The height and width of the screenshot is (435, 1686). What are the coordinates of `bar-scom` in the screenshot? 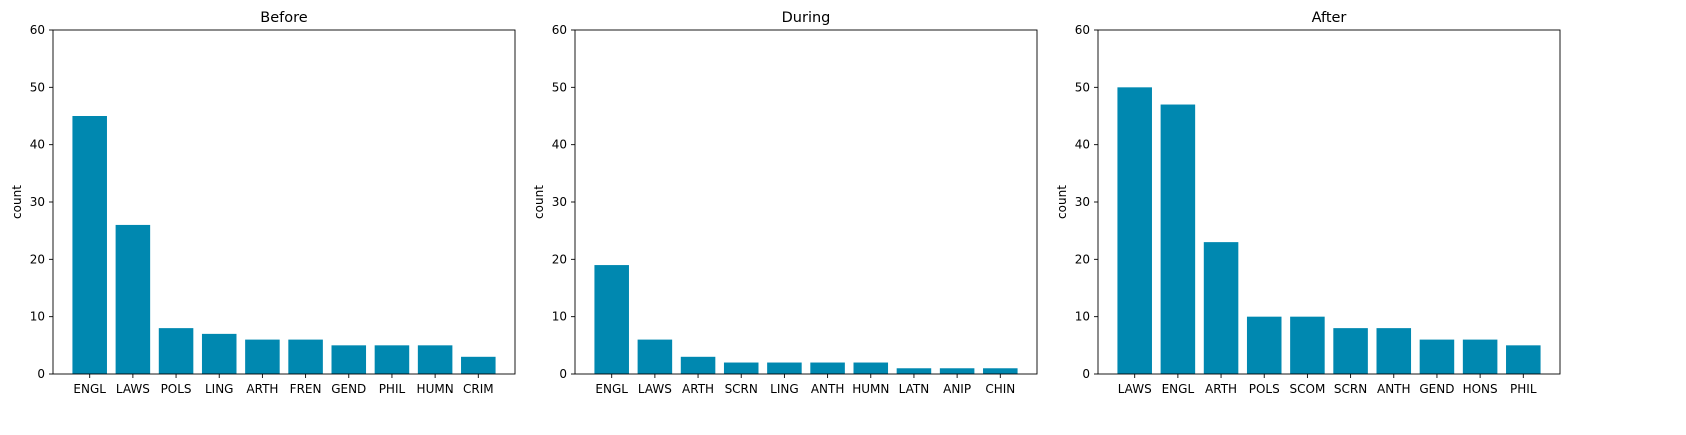 It's located at (1307, 345).